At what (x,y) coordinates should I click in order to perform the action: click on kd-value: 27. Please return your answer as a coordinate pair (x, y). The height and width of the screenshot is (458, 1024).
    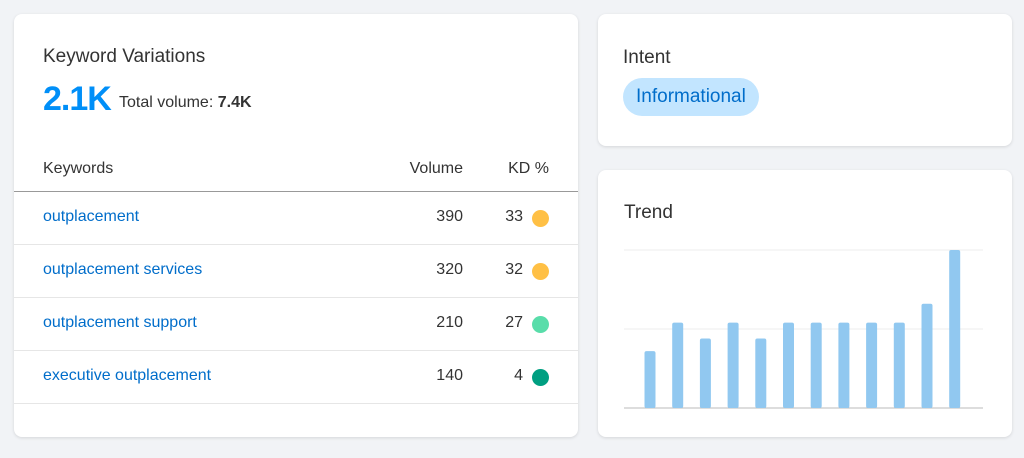
    Looking at the image, I should click on (514, 322).